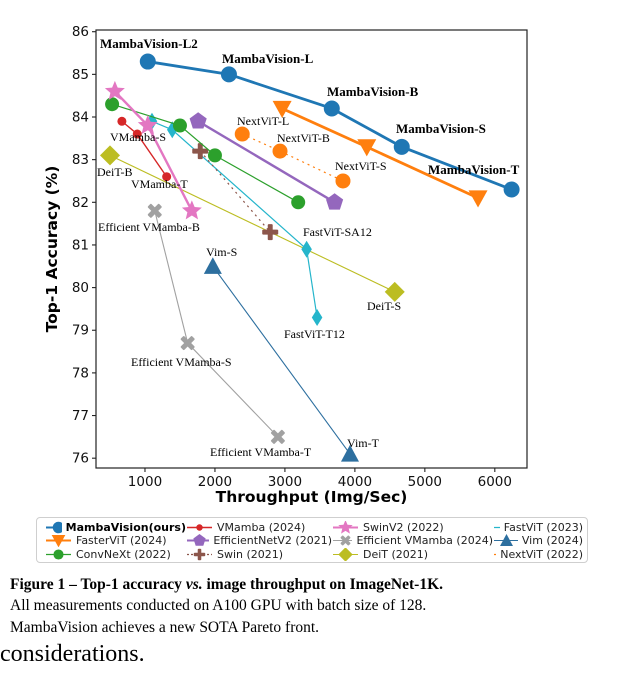 The image size is (632, 684). What do you see at coordinates (425, 482) in the screenshot?
I see `x-tick-label: 5000` at bounding box center [425, 482].